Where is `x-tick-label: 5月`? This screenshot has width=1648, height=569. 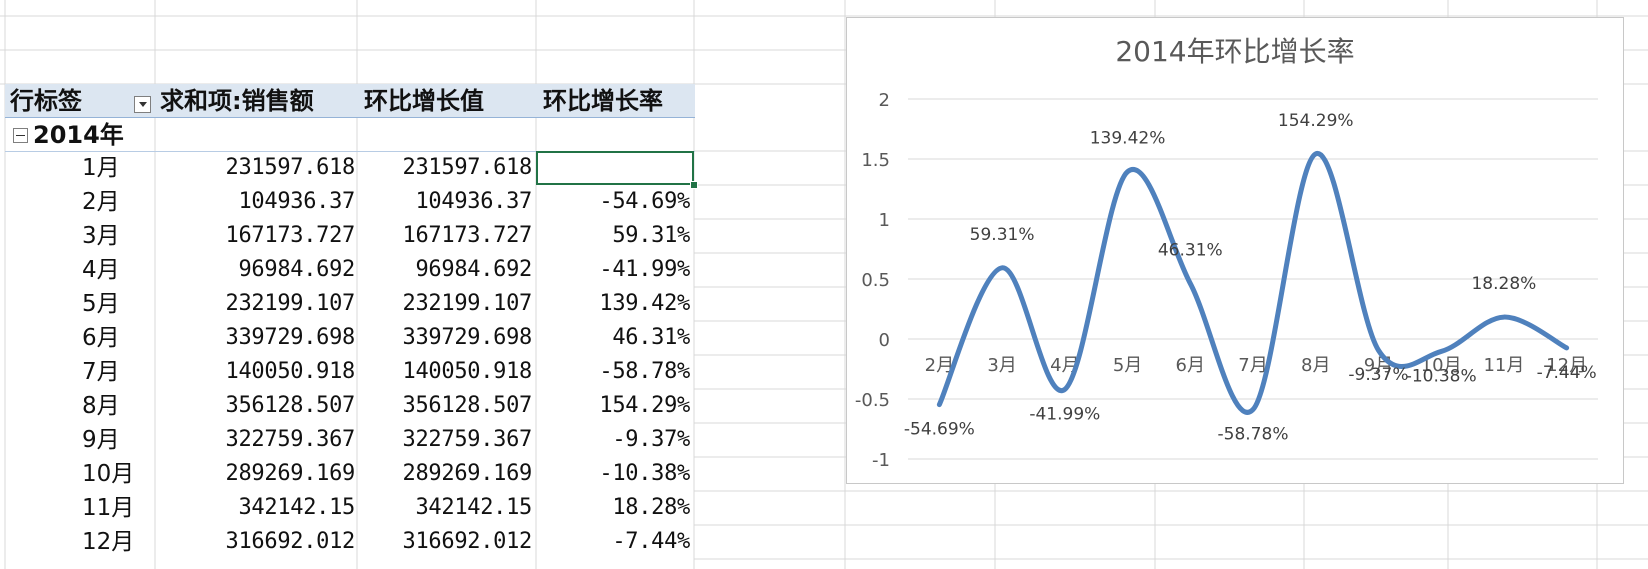 x-tick-label: 5月 is located at coordinates (1127, 365).